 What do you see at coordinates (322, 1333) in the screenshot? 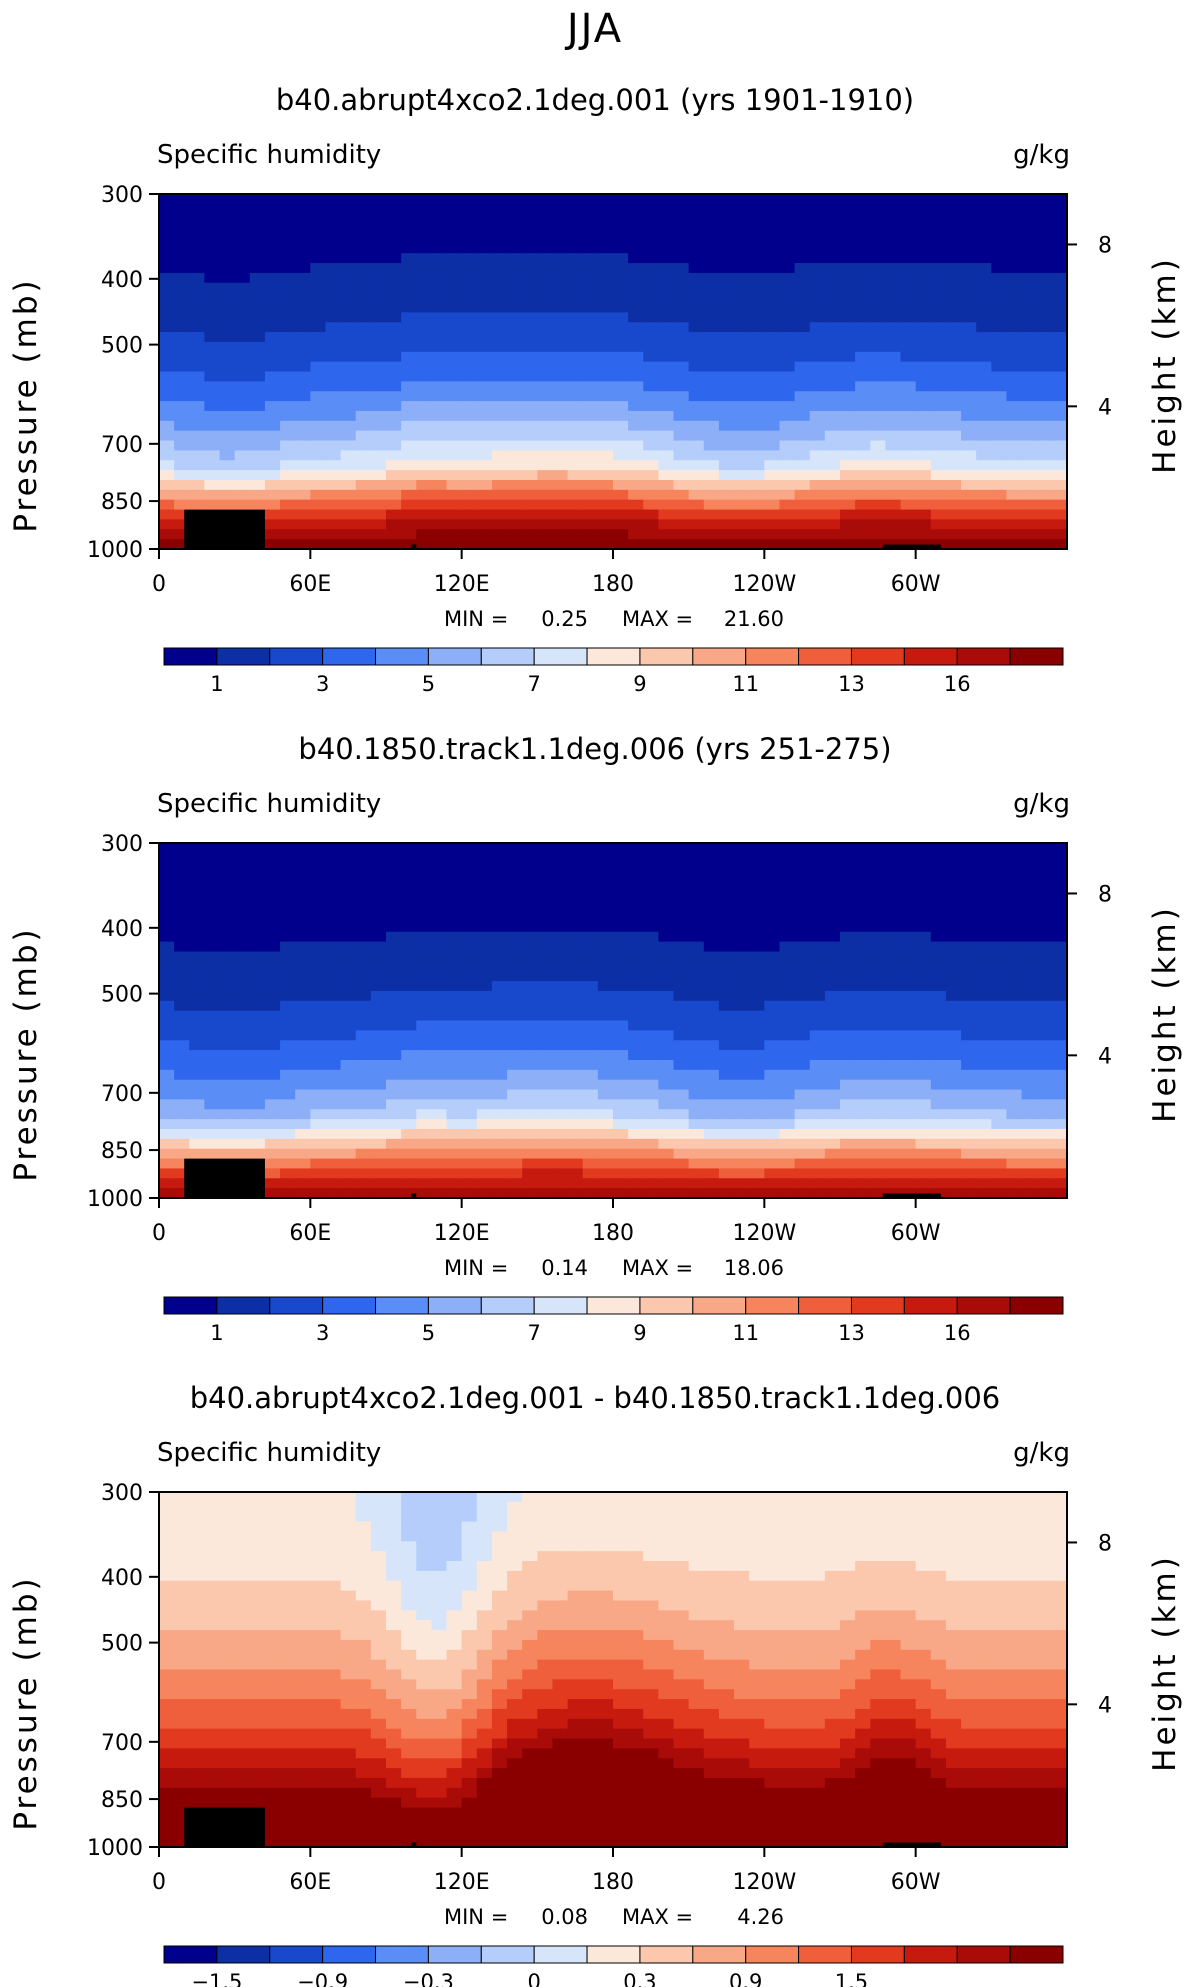
I see `colorbar-label: 3` at bounding box center [322, 1333].